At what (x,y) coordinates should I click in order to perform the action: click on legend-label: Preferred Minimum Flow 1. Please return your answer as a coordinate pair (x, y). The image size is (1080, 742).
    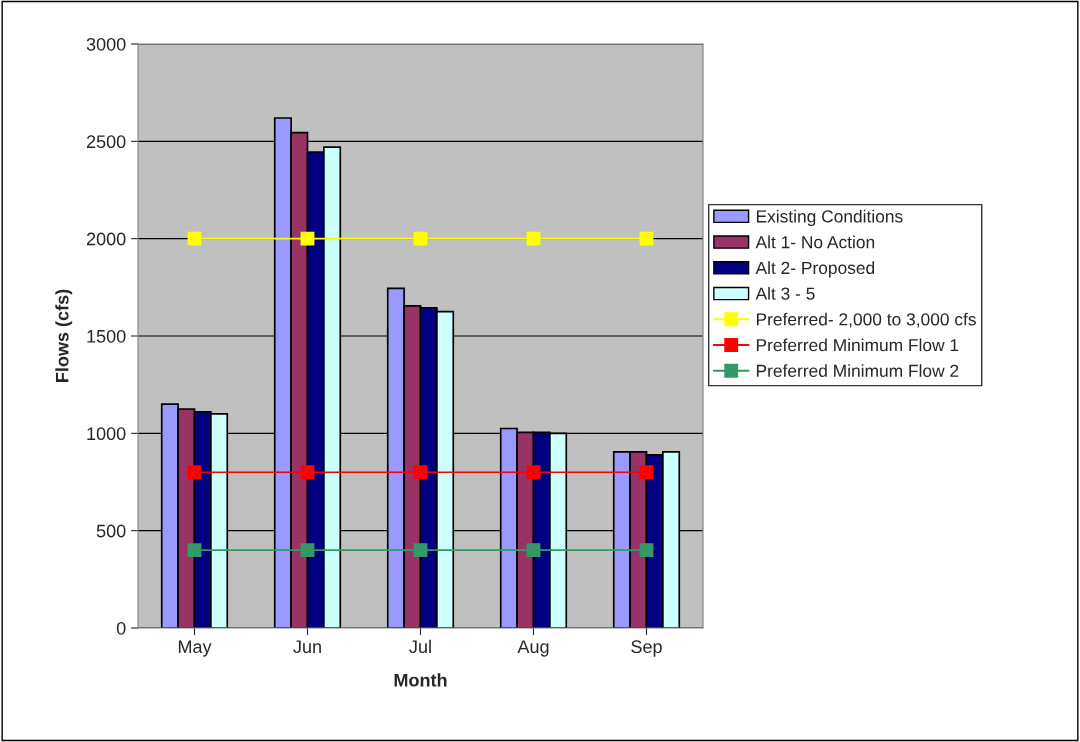
    Looking at the image, I should click on (857, 345).